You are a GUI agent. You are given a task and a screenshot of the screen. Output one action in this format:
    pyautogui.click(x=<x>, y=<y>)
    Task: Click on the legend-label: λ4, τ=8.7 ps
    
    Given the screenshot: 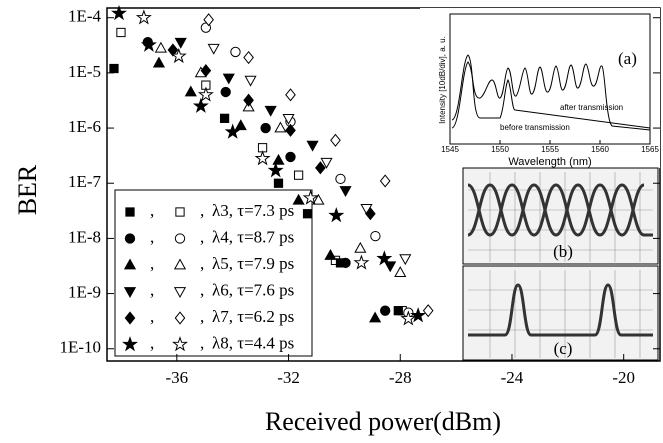 What is the action you would take?
    pyautogui.click(x=253, y=236)
    